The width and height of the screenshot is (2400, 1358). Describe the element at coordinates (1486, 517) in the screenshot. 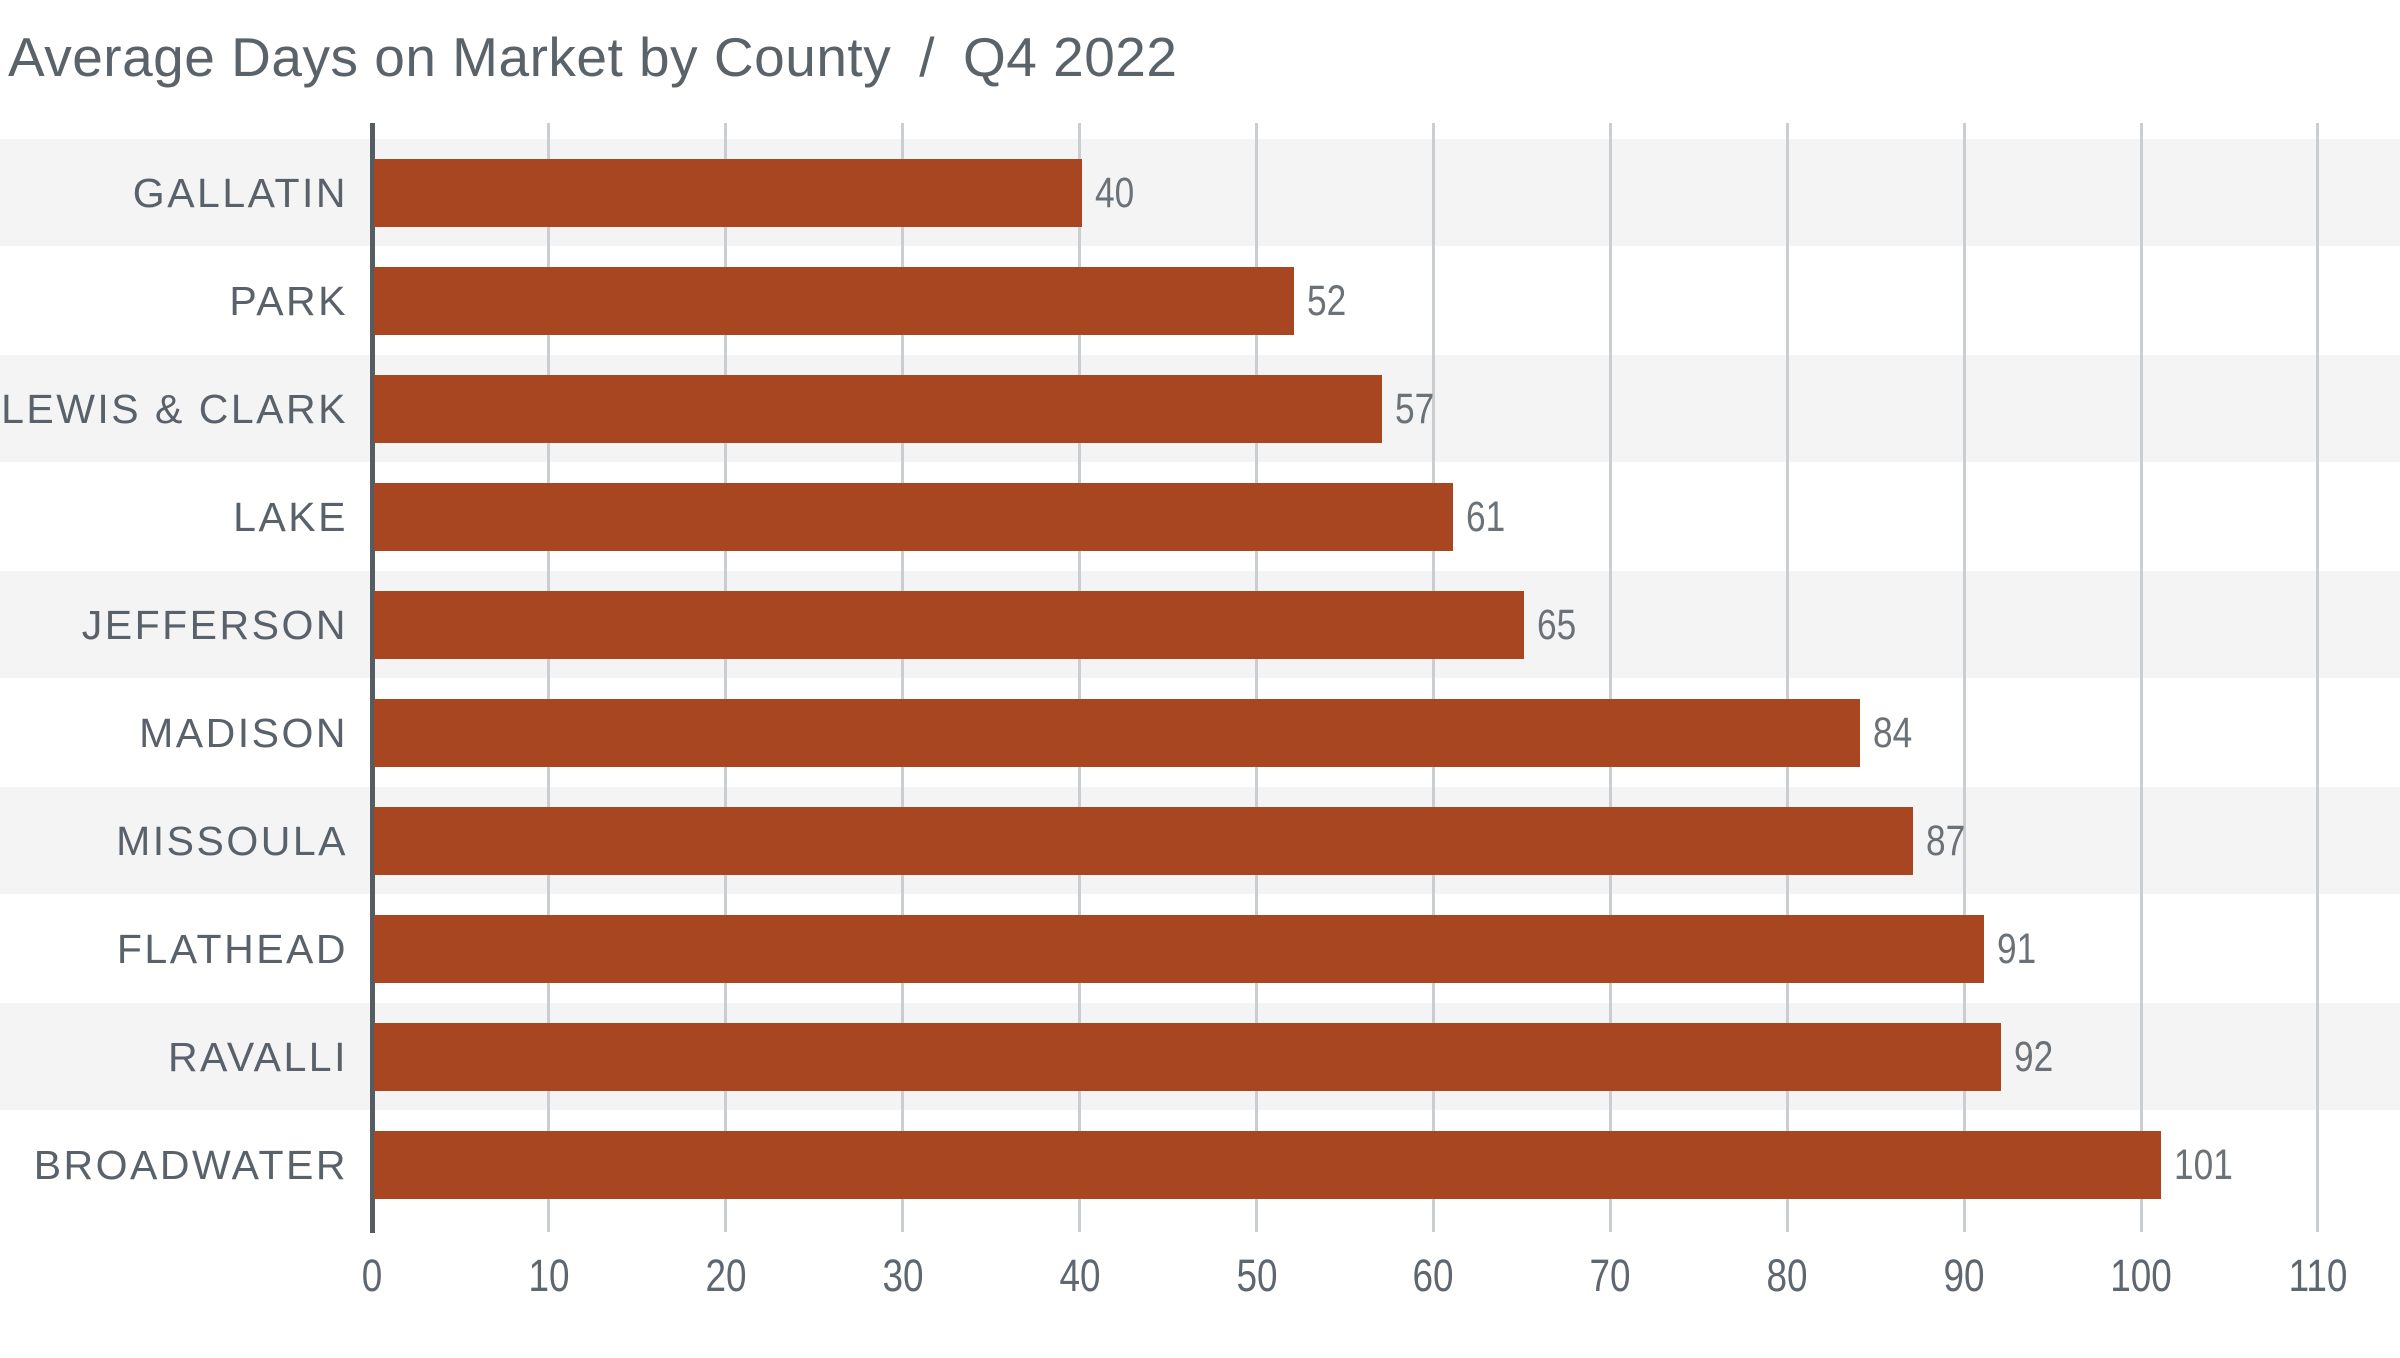

I see `value-label: 61` at that location.